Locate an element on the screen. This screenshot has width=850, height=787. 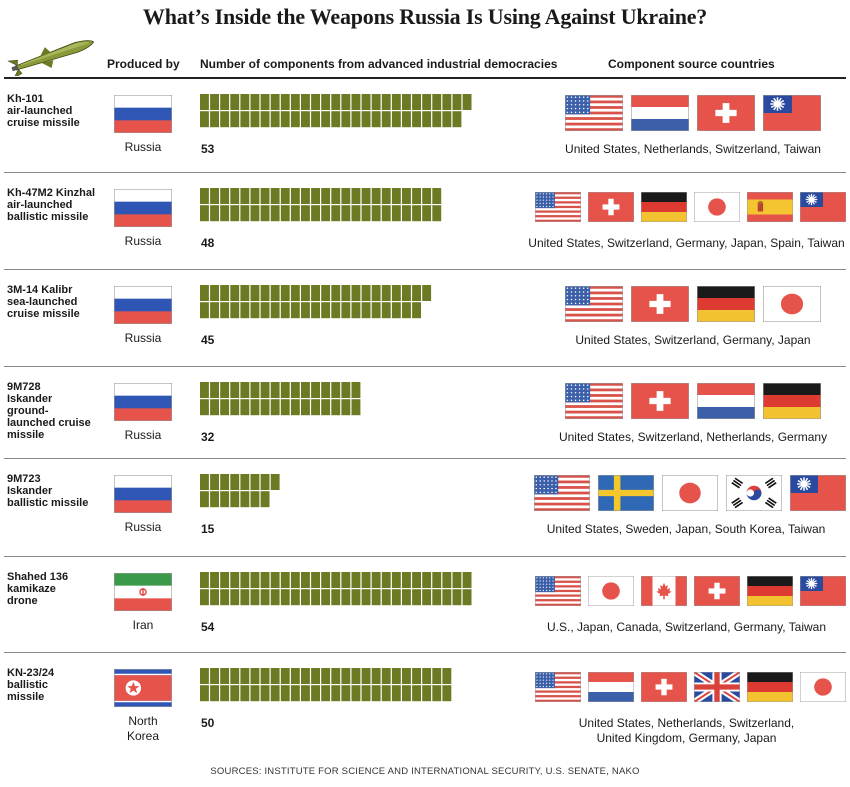
producer-name-line: North is located at coordinates (143, 721).